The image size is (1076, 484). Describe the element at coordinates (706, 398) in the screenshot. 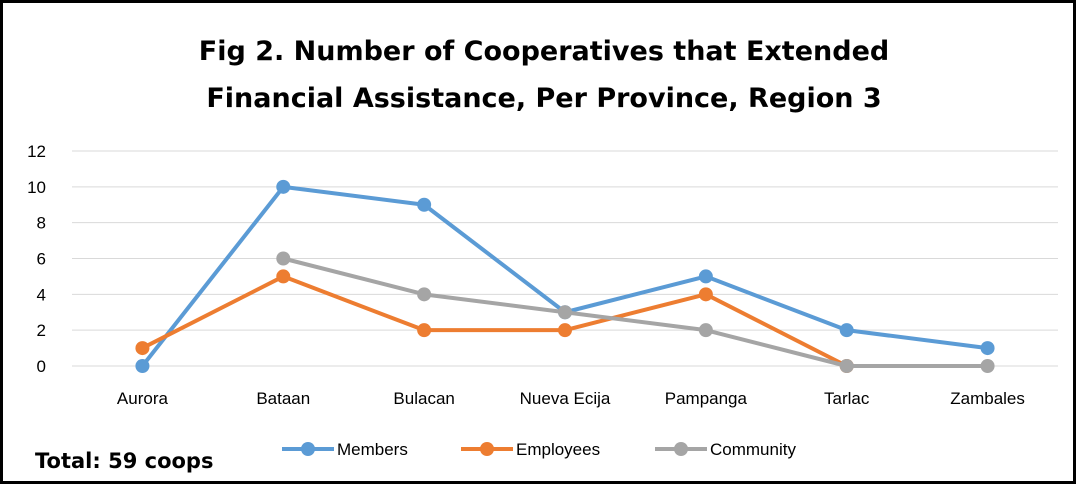

I see `x-tick-label: Pampanga` at that location.